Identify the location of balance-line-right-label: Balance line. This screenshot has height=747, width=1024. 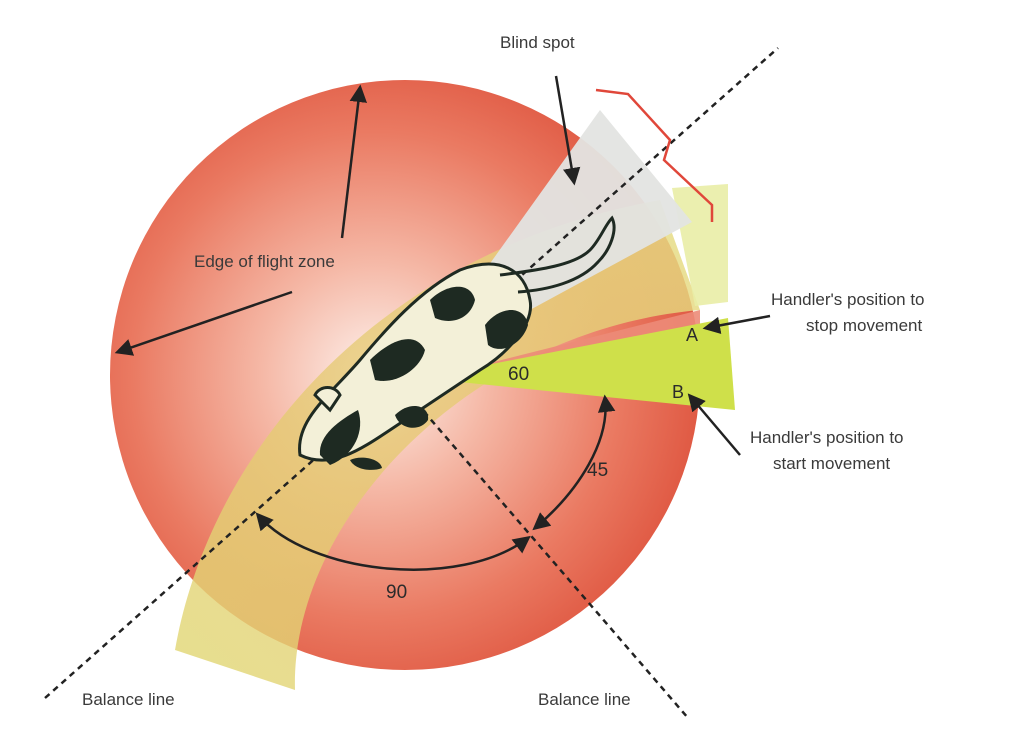
(584, 699).